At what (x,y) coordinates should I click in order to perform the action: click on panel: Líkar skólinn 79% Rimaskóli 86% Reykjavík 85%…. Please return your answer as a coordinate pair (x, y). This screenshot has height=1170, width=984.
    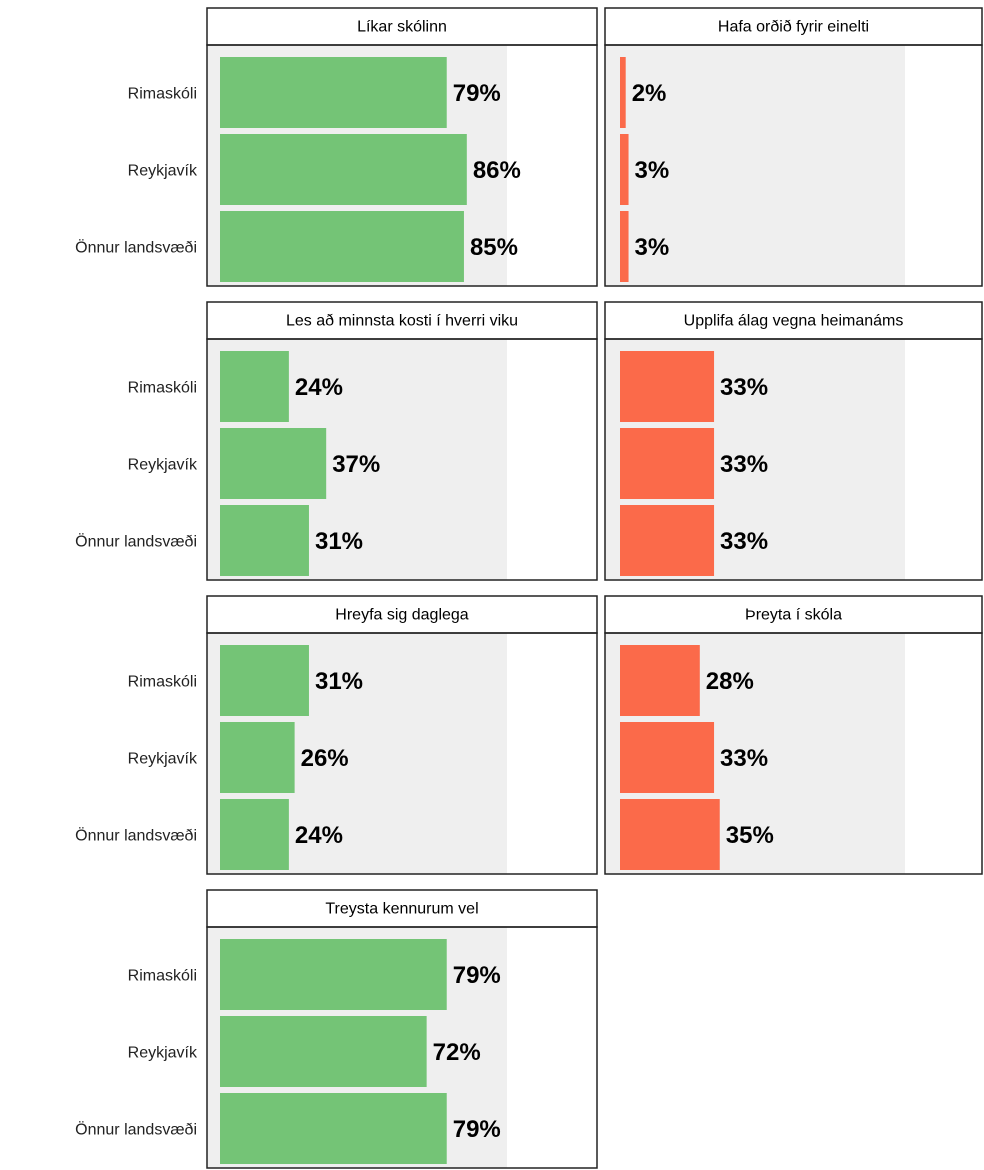
    Looking at the image, I should click on (336, 147).